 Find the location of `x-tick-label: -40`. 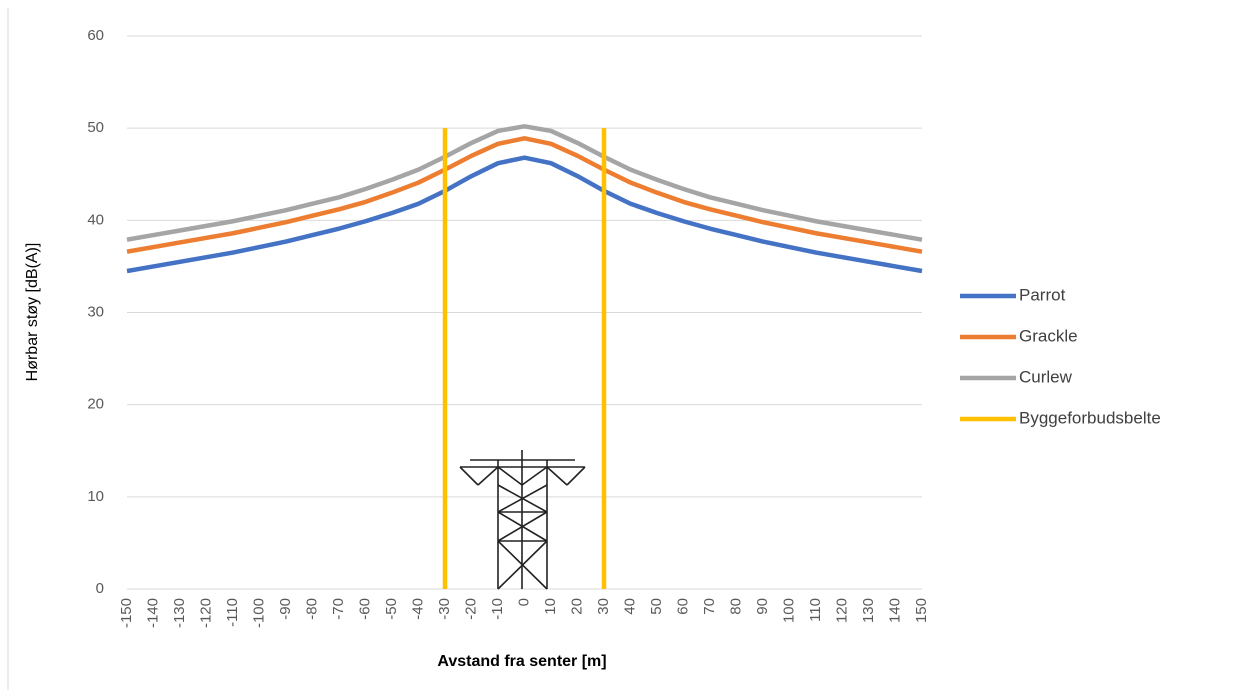

x-tick-label: -40 is located at coordinates (417, 609).